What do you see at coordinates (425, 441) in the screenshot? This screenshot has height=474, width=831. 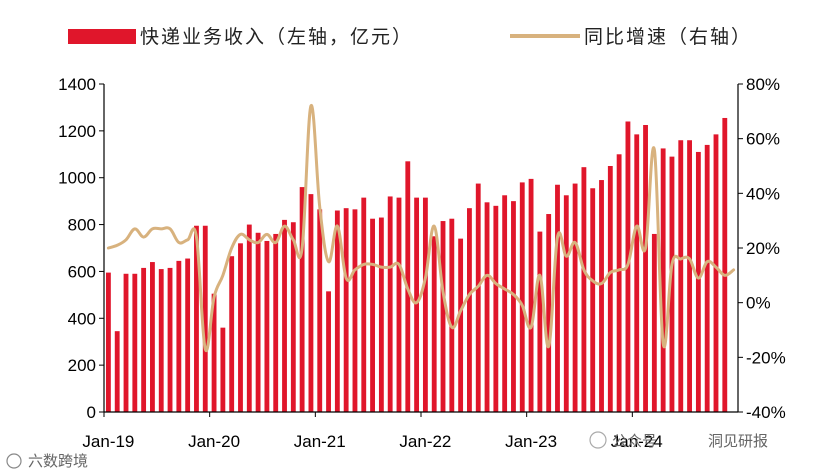 I see `x-tick-label: Jan-22` at bounding box center [425, 441].